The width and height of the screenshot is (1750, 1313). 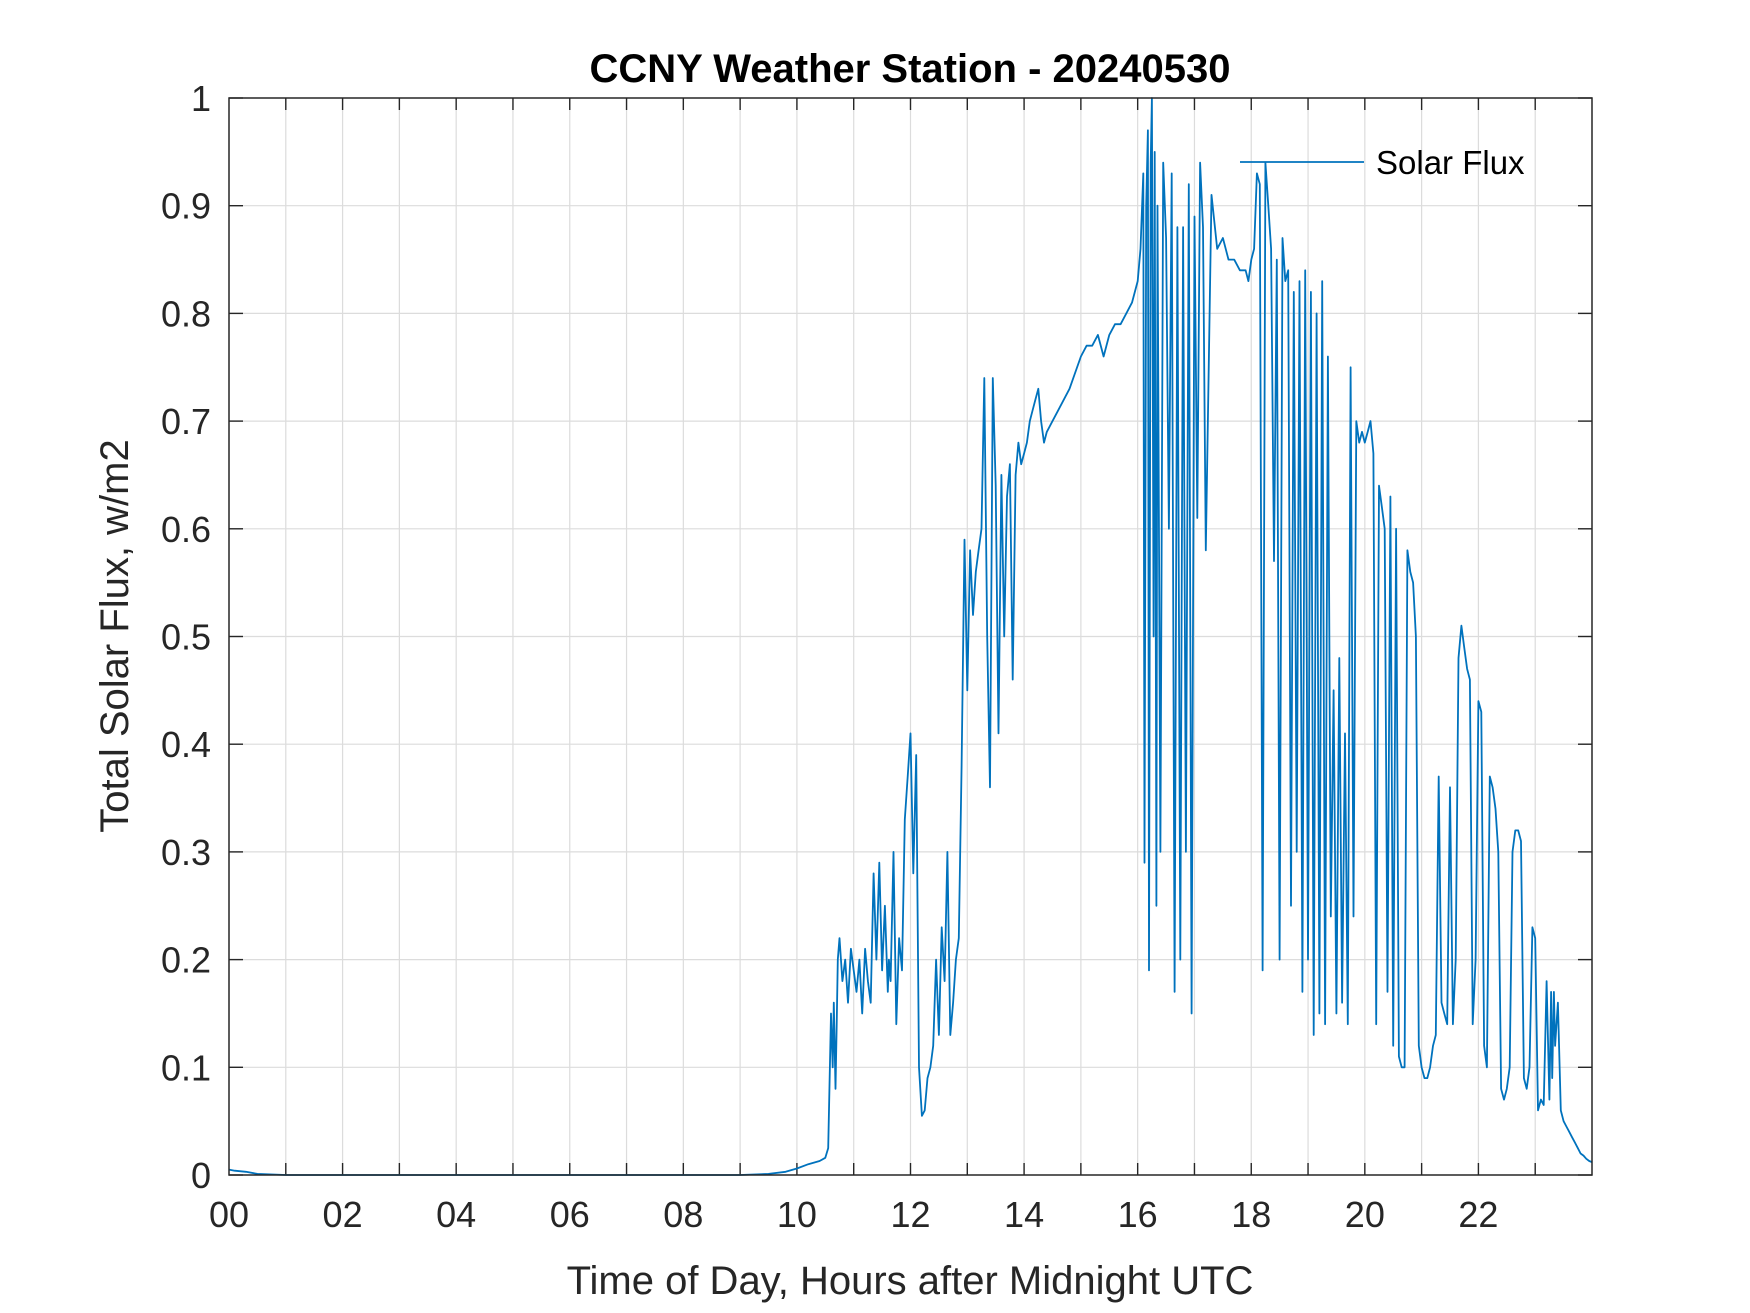 I want to click on y-tick-label: 1, so click(x=201, y=98).